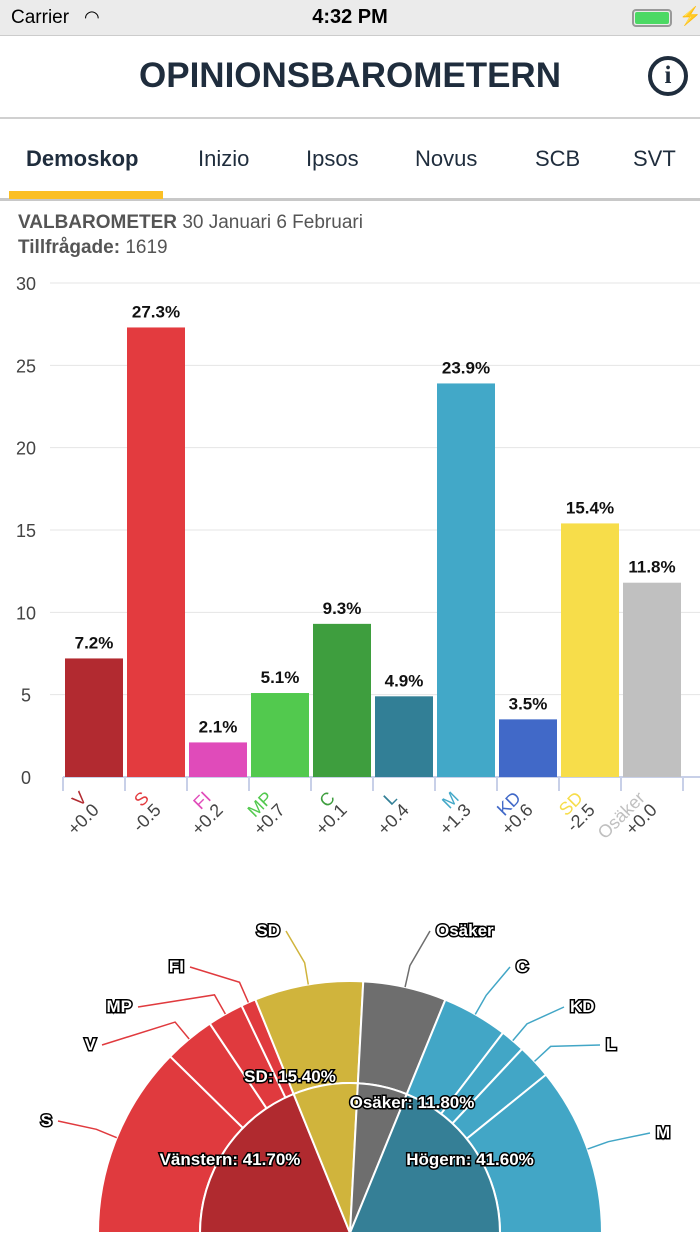  I want to click on data-label: 23.9%, so click(466, 367).